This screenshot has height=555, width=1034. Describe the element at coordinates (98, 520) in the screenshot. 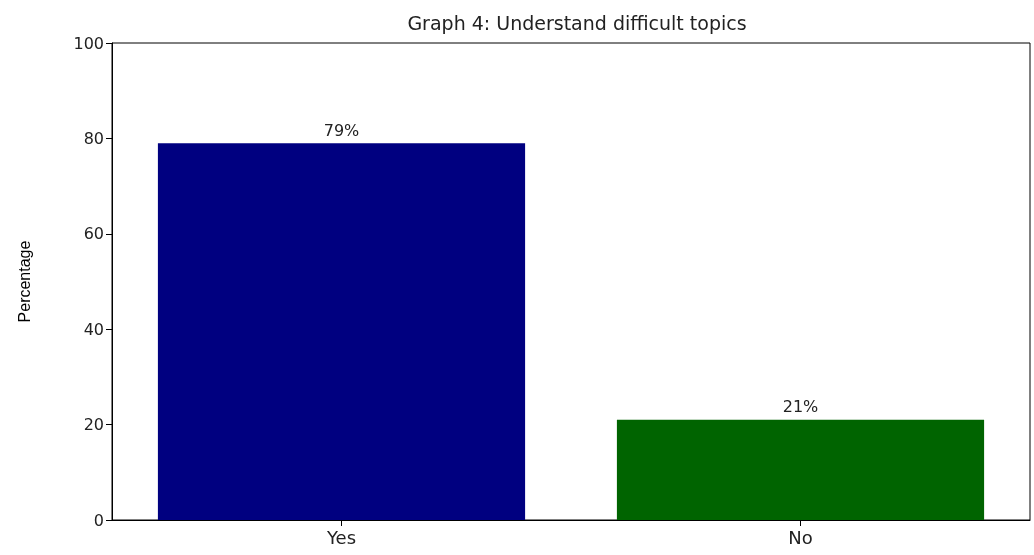

I see `y-tick-label: 0` at that location.